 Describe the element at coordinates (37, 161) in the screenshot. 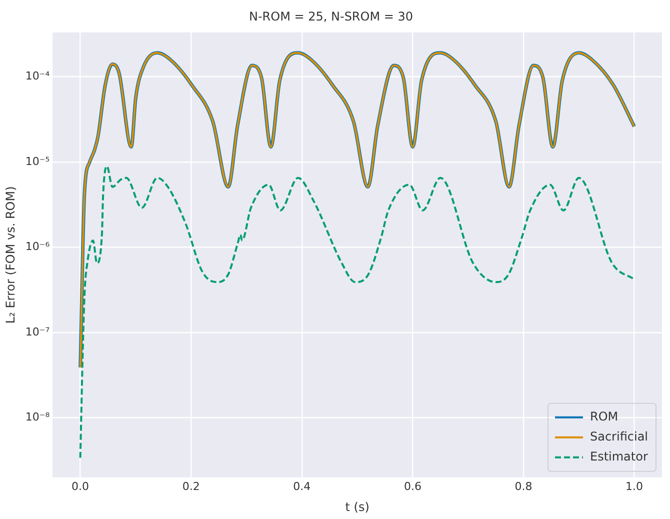

I see `y-tick-label: 10⁻⁵` at that location.